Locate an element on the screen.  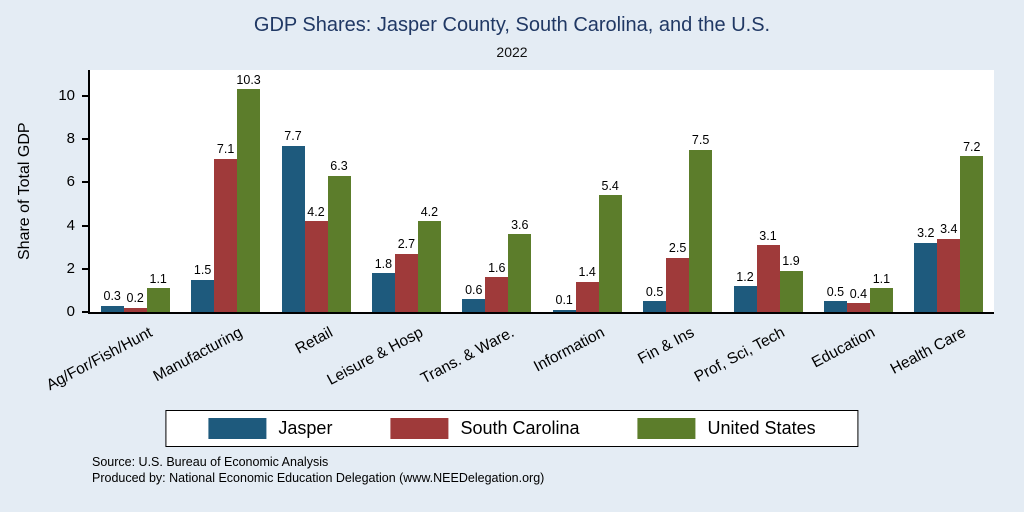
value-label: 7.5 is located at coordinates (700, 140).